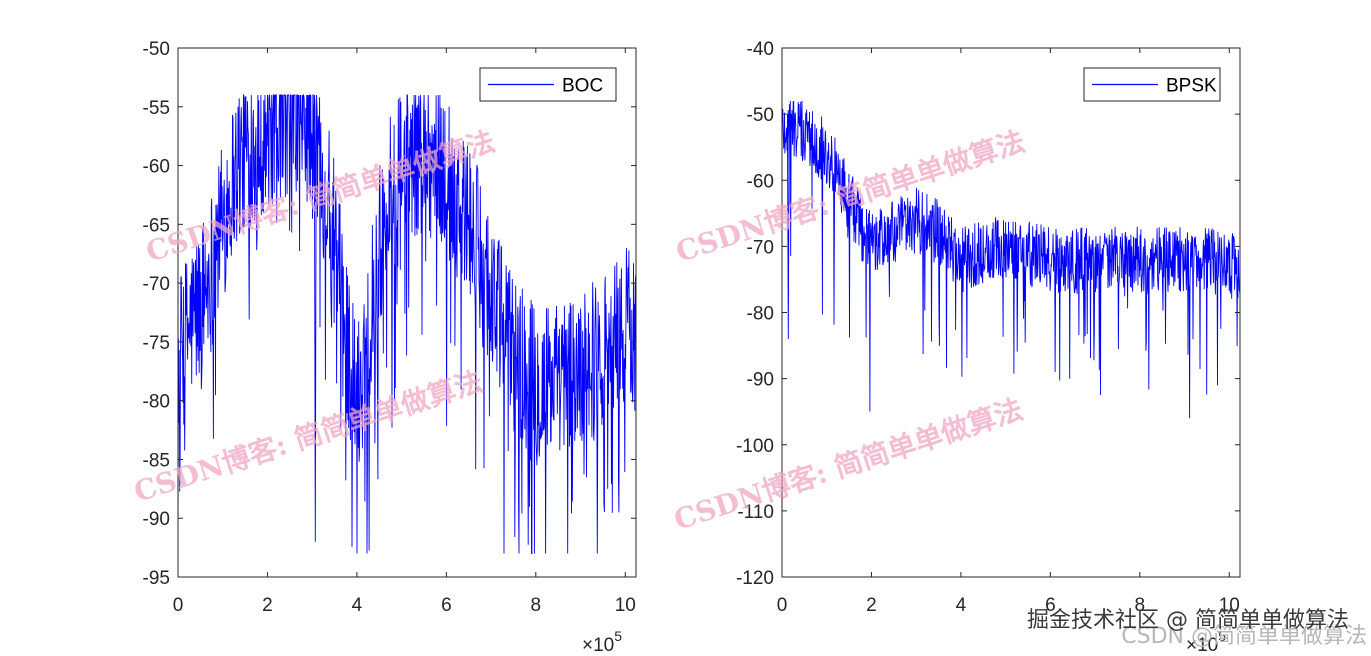 The height and width of the screenshot is (656, 1371). Describe the element at coordinates (755, 512) in the screenshot. I see `y-tick-label: -110` at that location.